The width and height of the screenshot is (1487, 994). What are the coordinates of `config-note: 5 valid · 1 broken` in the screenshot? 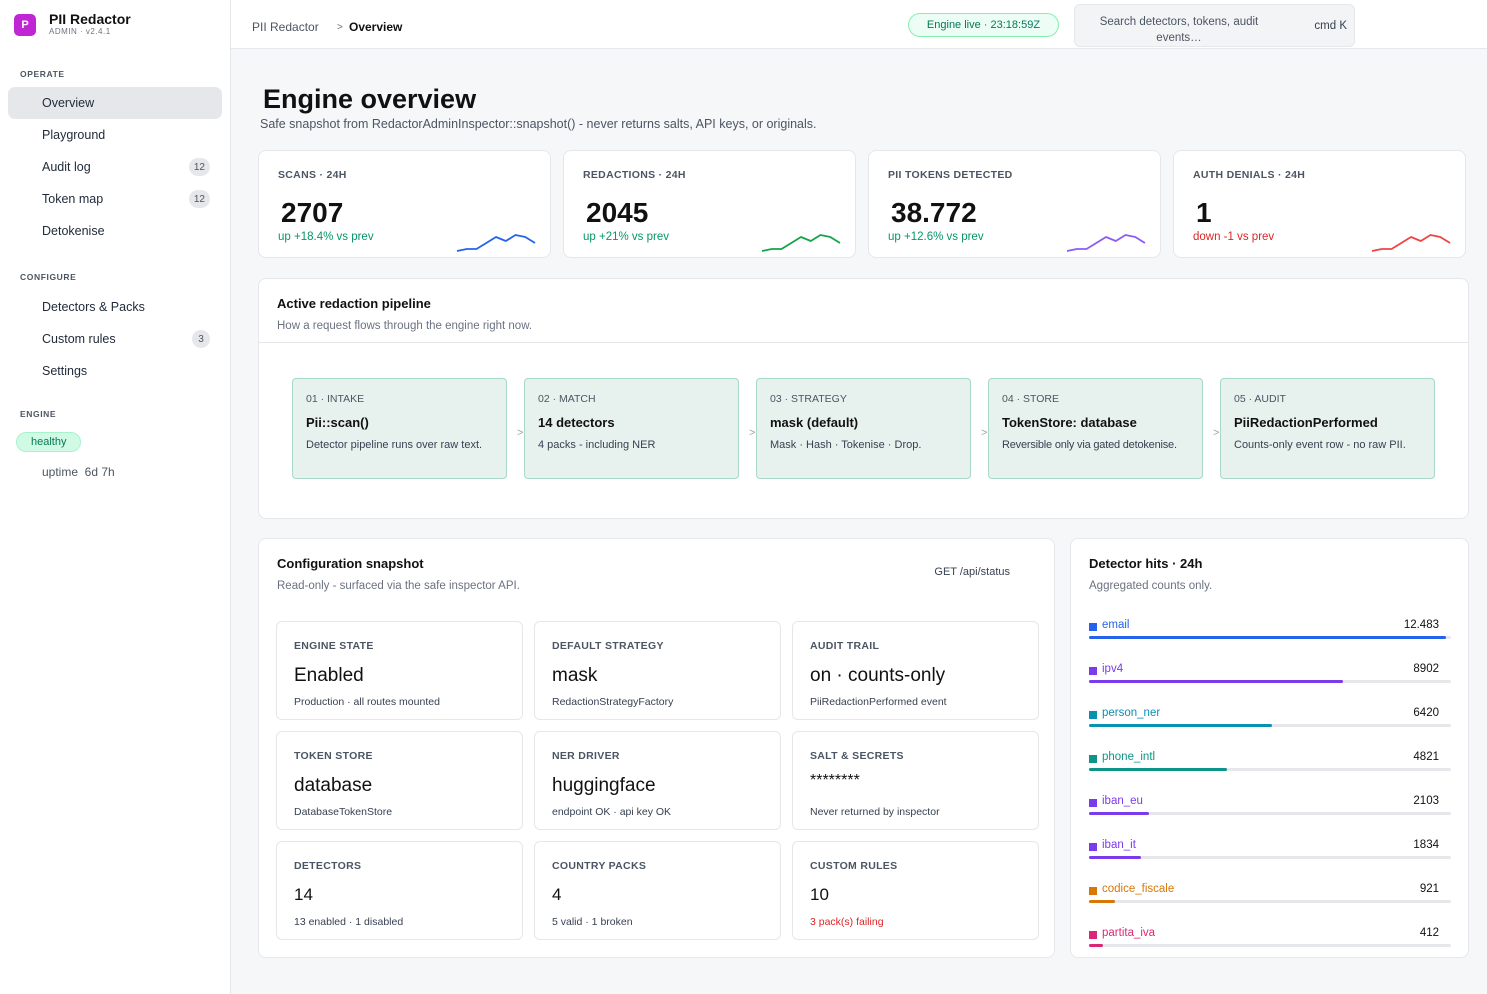 It's located at (592, 922).